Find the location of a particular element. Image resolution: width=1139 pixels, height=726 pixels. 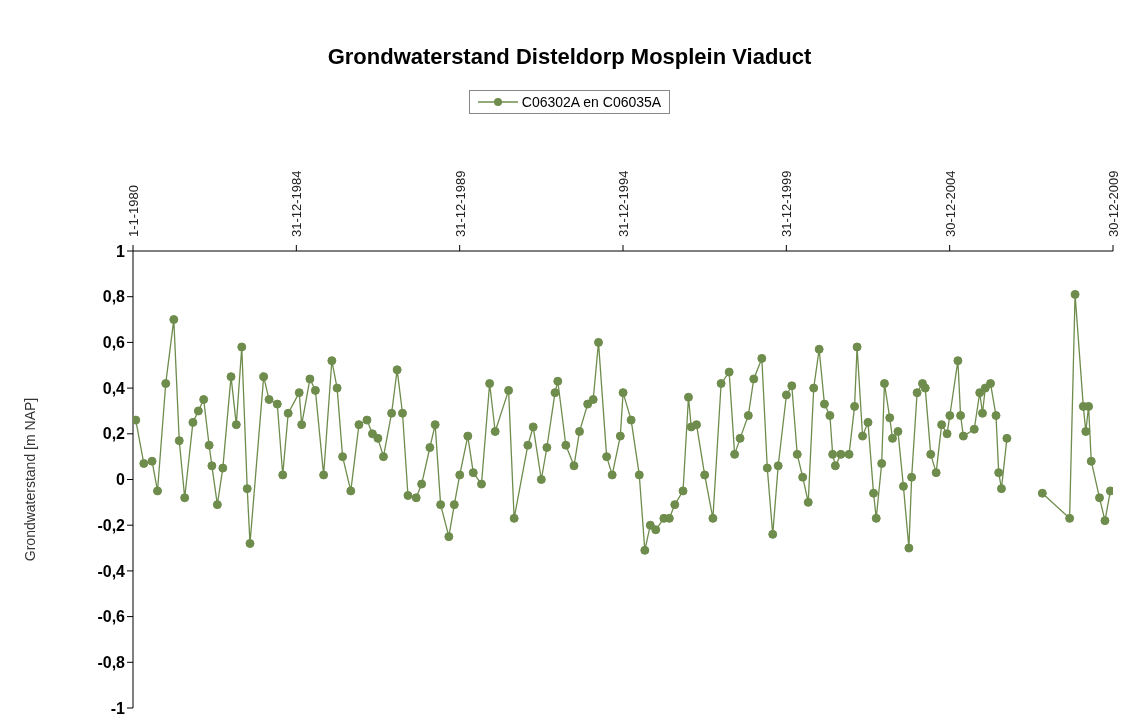

x-tick-label: 31-12-1999 is located at coordinates (787, 203).